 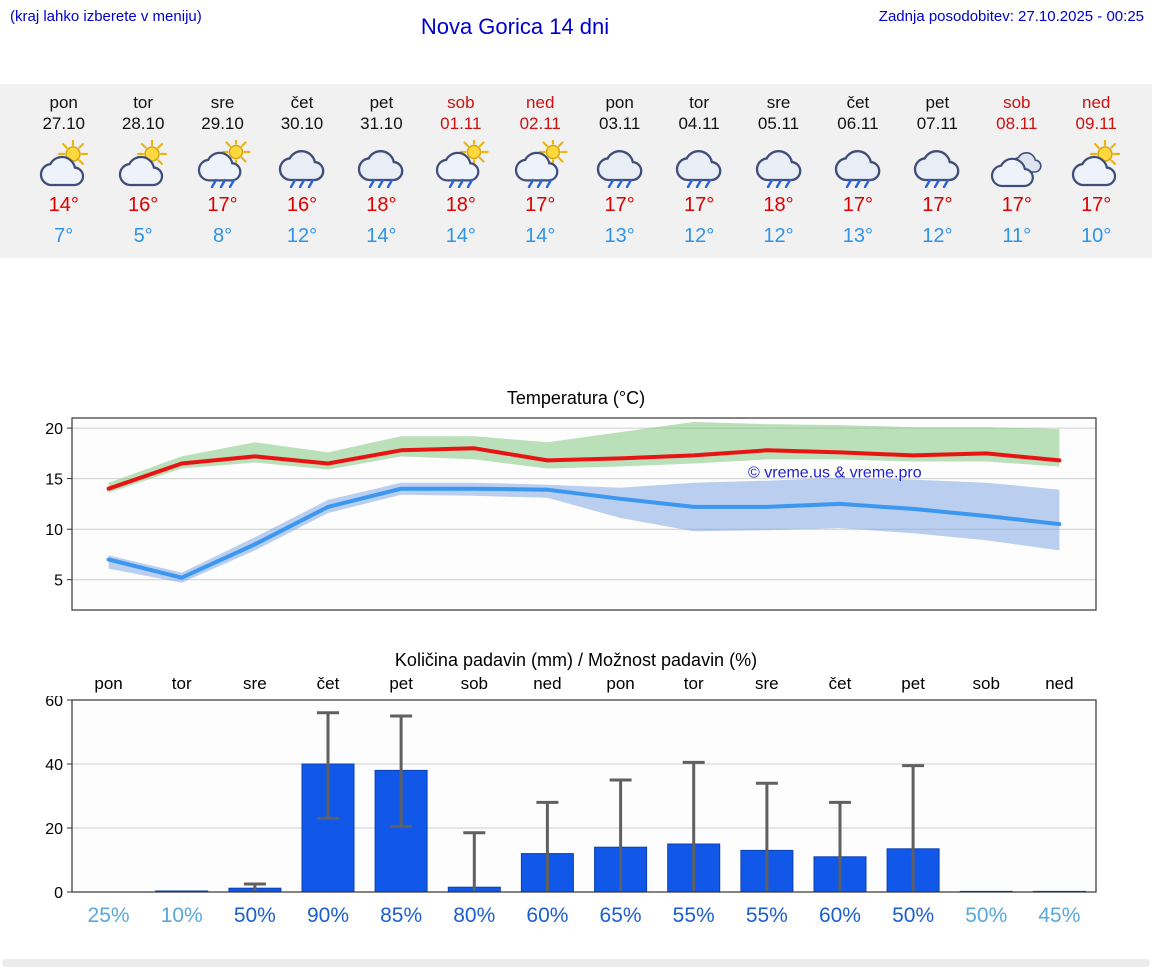 I want to click on day-name: pon, so click(x=63, y=102).